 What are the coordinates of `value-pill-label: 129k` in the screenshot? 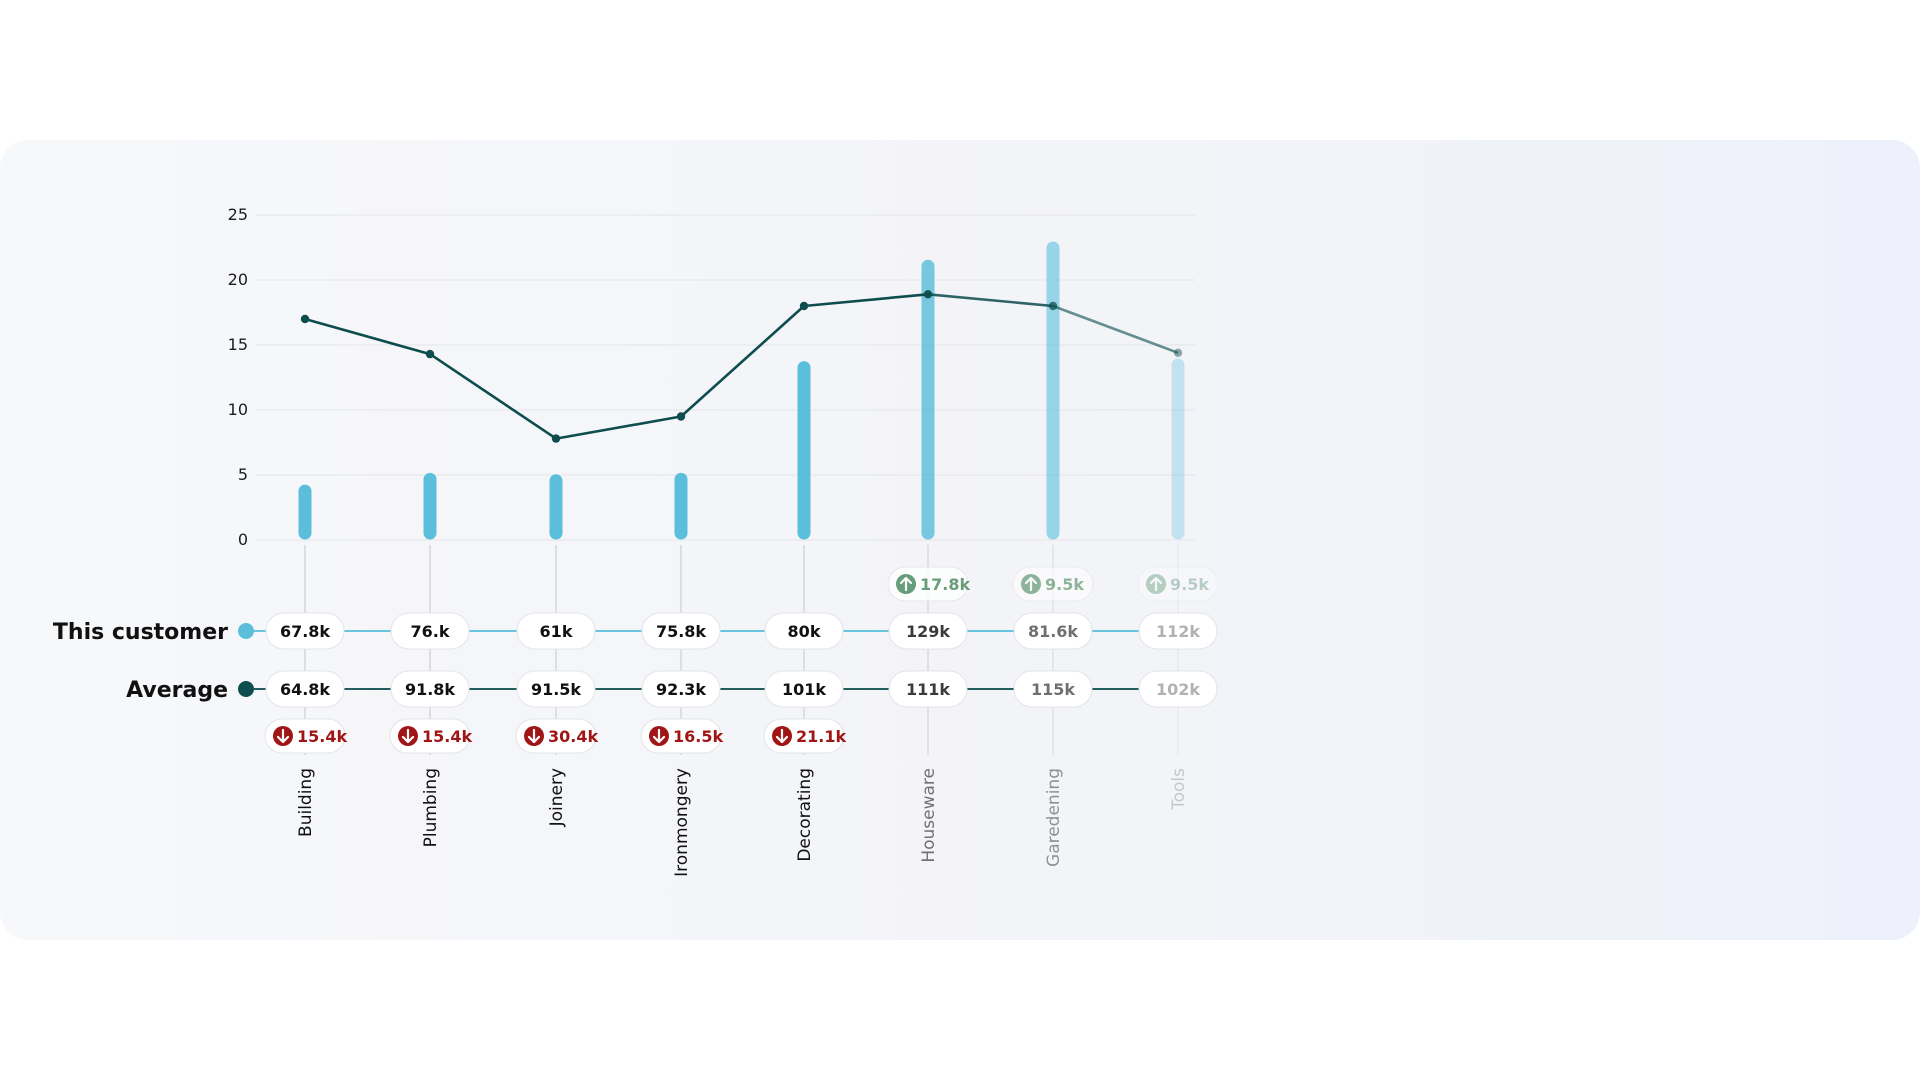 It's located at (928, 631).